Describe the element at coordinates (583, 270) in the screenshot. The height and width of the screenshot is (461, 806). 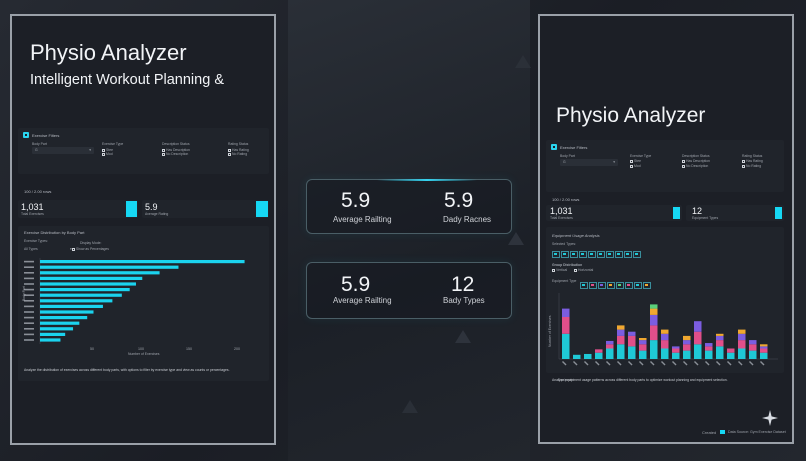
I see `group-option: Horizontal` at that location.